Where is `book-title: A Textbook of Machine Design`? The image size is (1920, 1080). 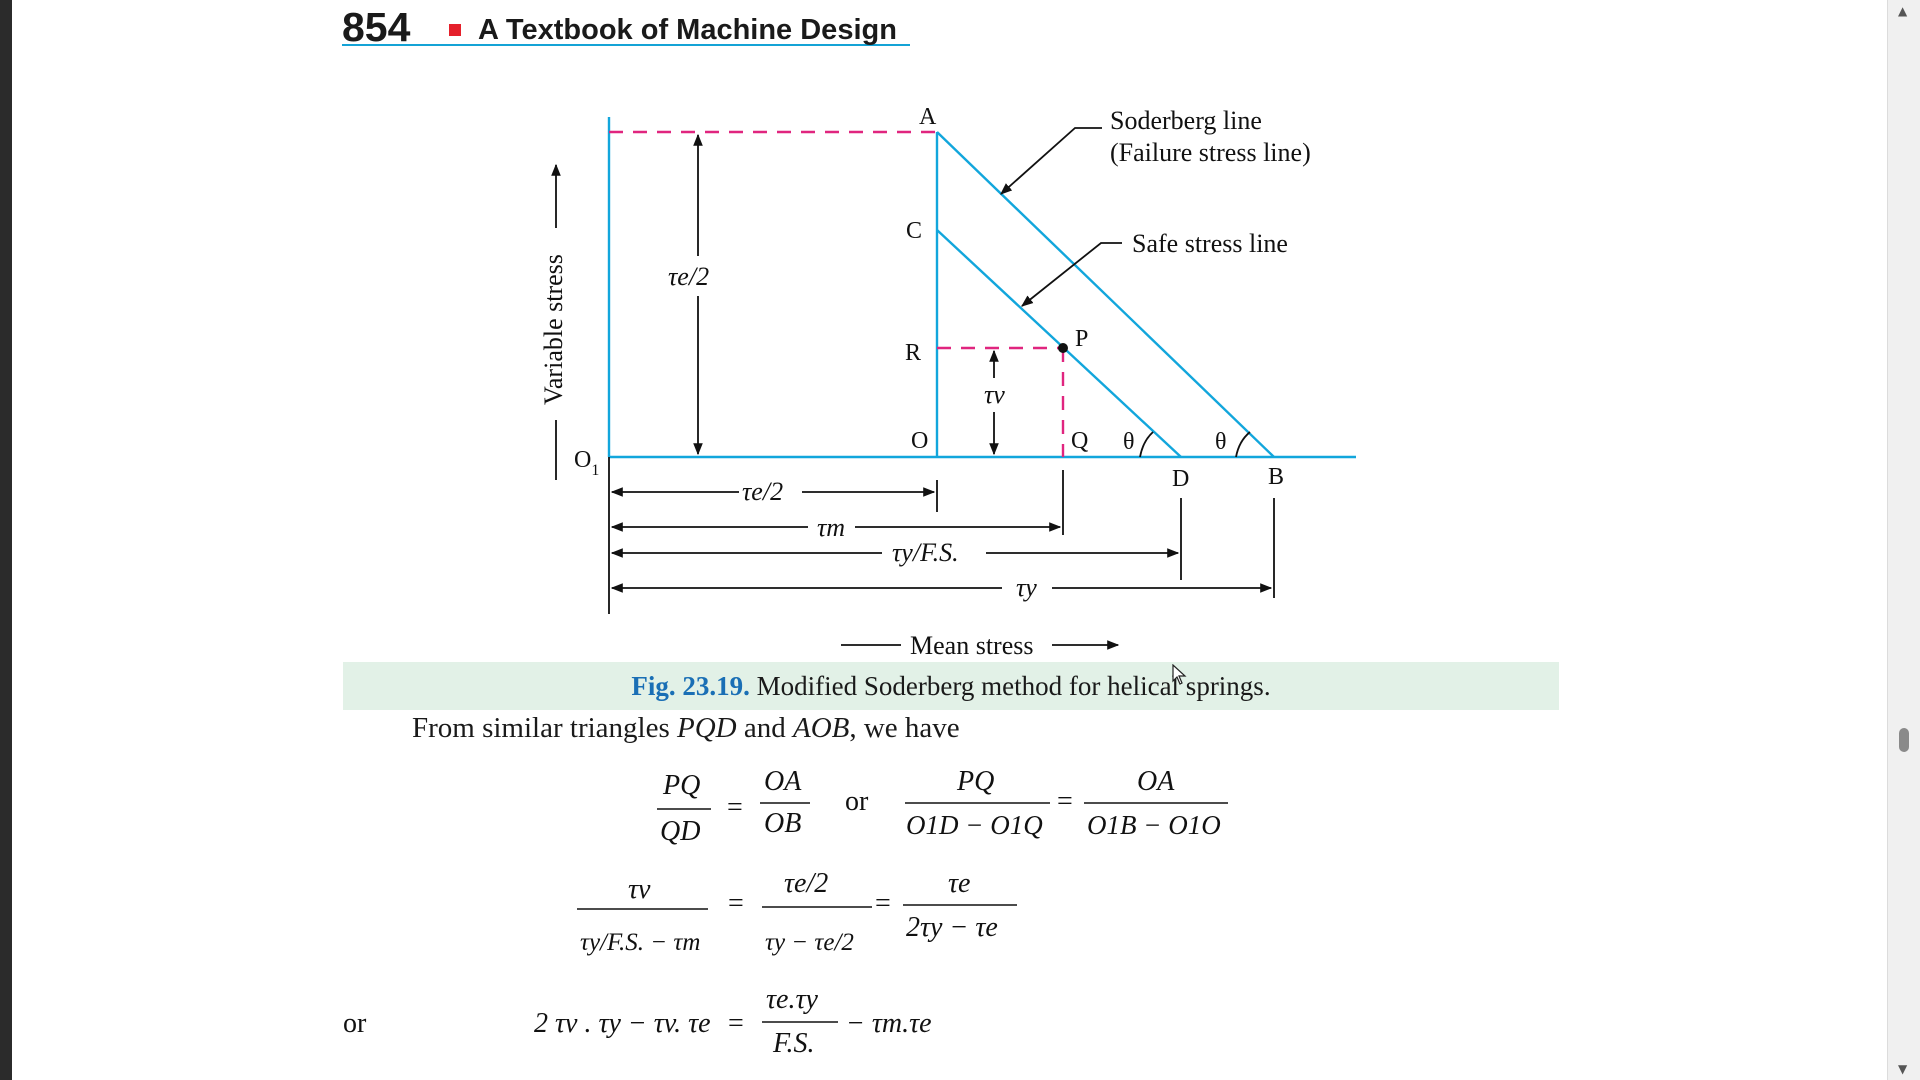
book-title: A Textbook of Machine Design is located at coordinates (687, 30).